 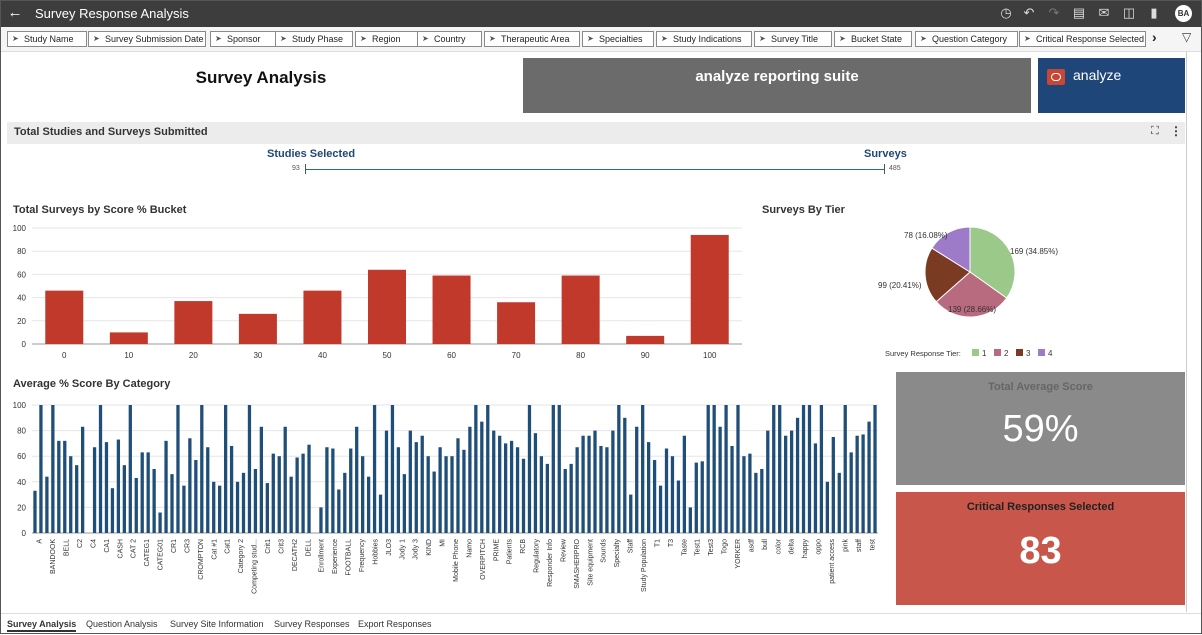 What do you see at coordinates (793, 39) in the screenshot?
I see `filter-survey-title: ➤ Survey Title` at bounding box center [793, 39].